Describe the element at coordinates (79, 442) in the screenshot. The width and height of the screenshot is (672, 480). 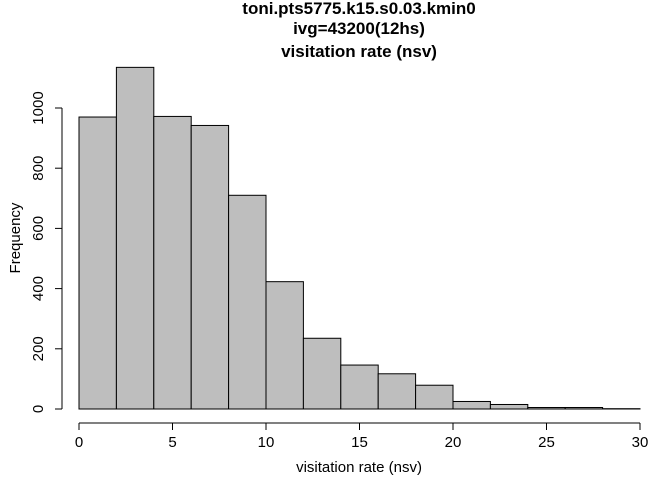
I see `x-tick-label-0: 0` at that location.